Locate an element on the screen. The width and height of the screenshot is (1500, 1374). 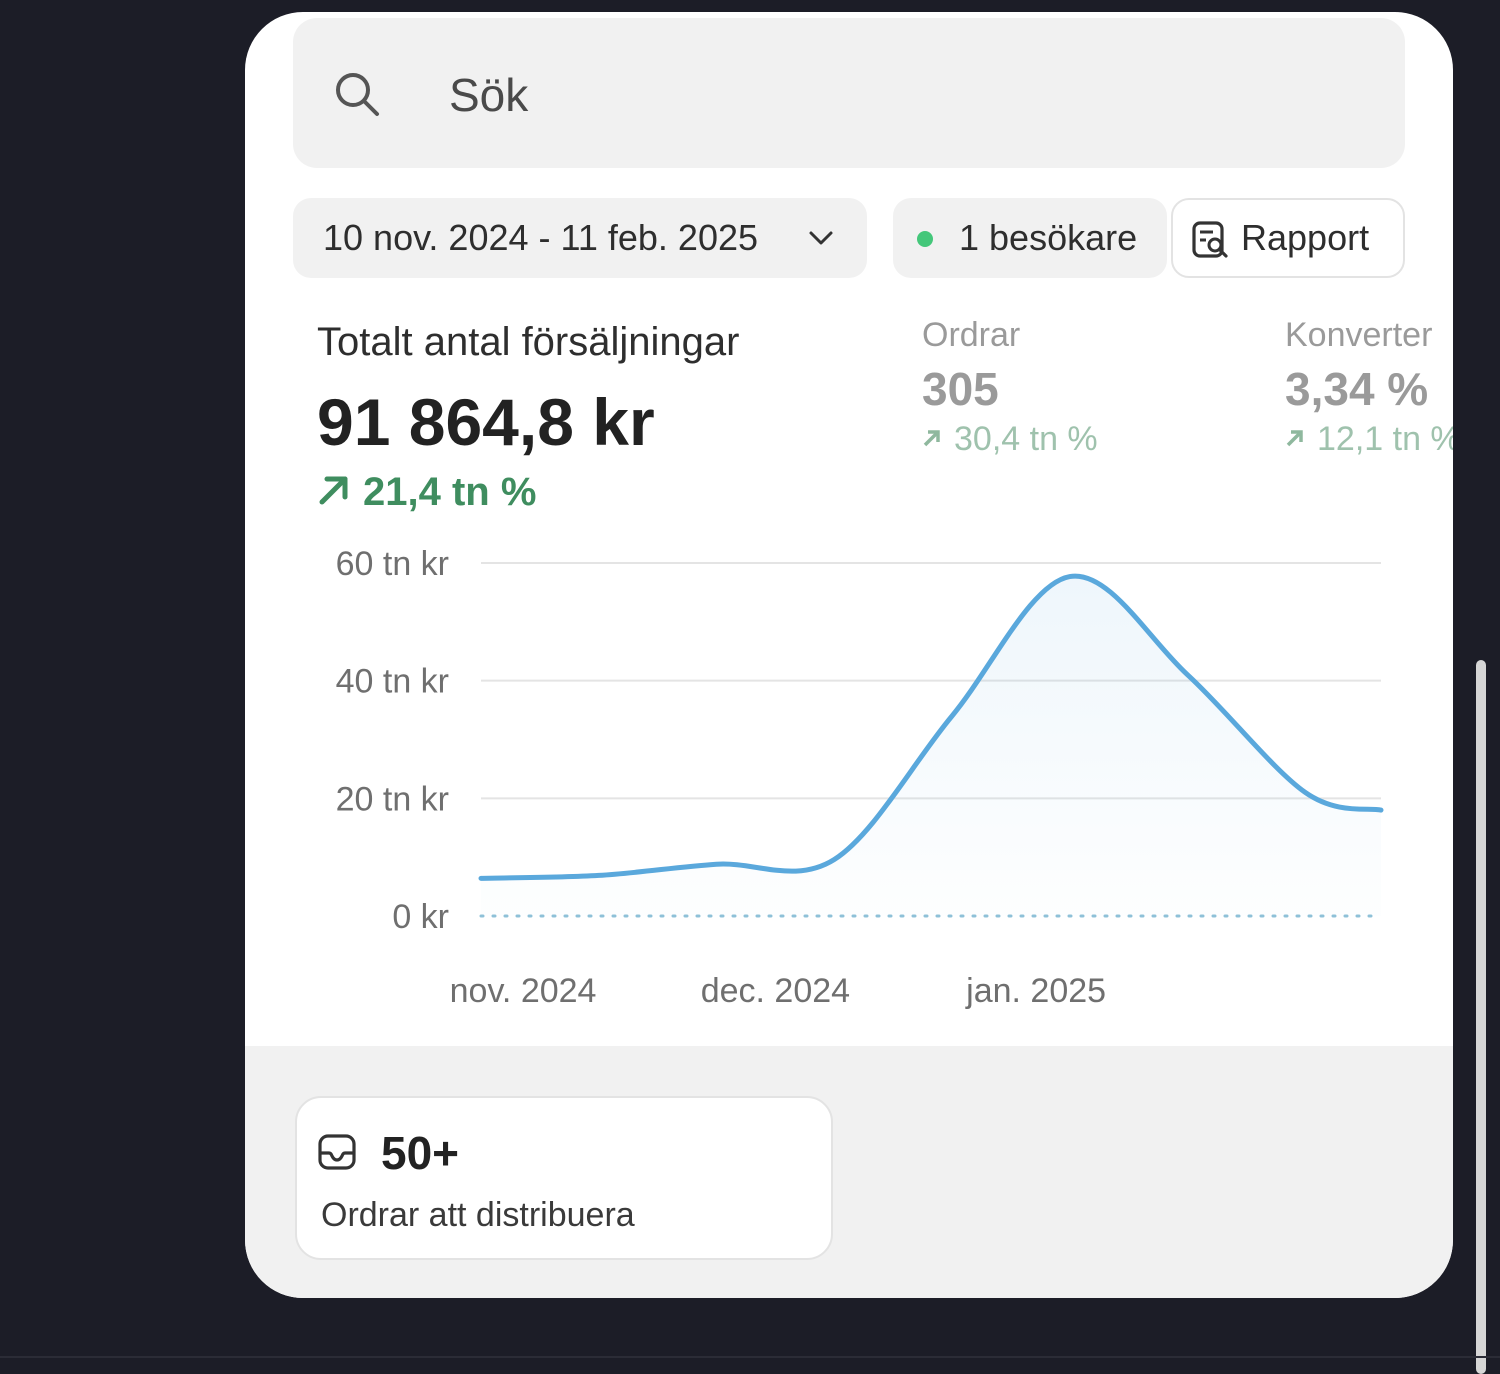
conversion-trend: 12,1 tn % is located at coordinates (1369, 439).